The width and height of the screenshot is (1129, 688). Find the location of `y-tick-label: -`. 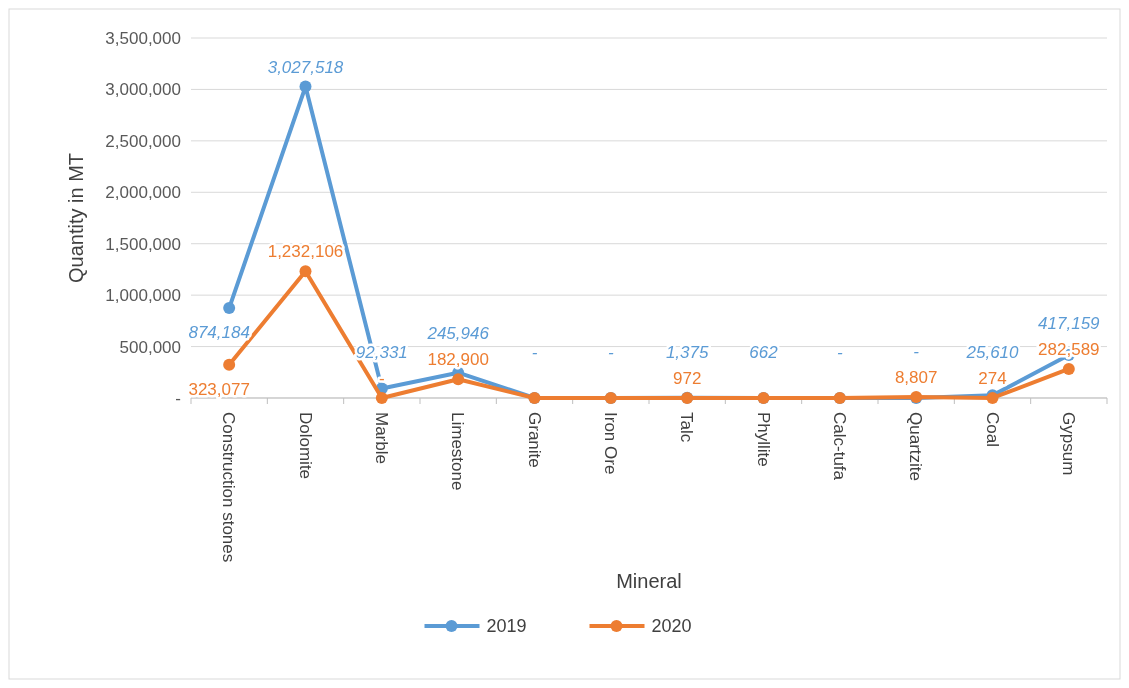

y-tick-label: - is located at coordinates (178, 398).